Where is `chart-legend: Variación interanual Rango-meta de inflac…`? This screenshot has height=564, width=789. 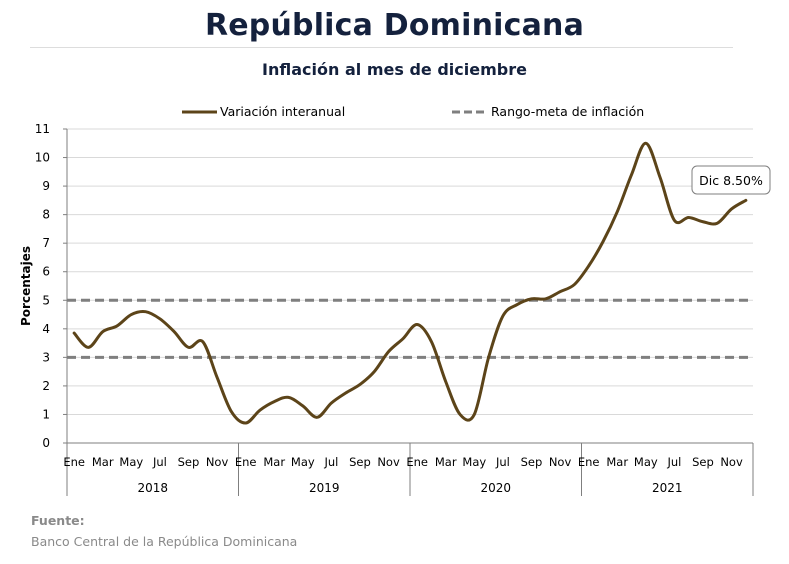 chart-legend: Variación interanual Rango-meta de inflac… is located at coordinates (413, 111).